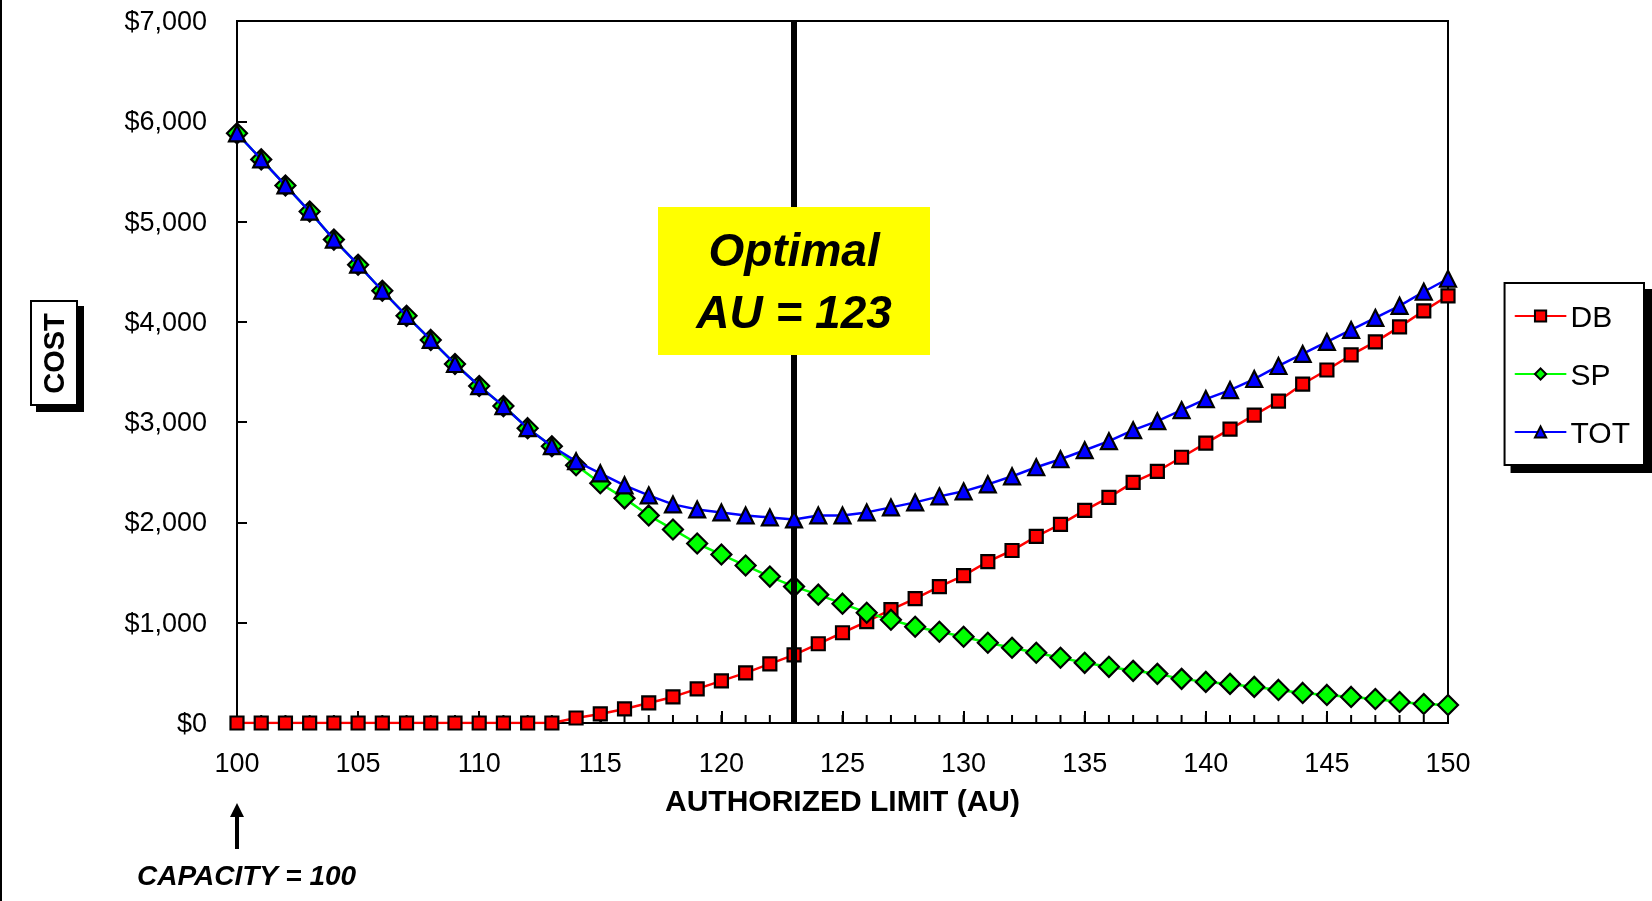  I want to click on y-tick-label: $4,000, so click(165, 321).